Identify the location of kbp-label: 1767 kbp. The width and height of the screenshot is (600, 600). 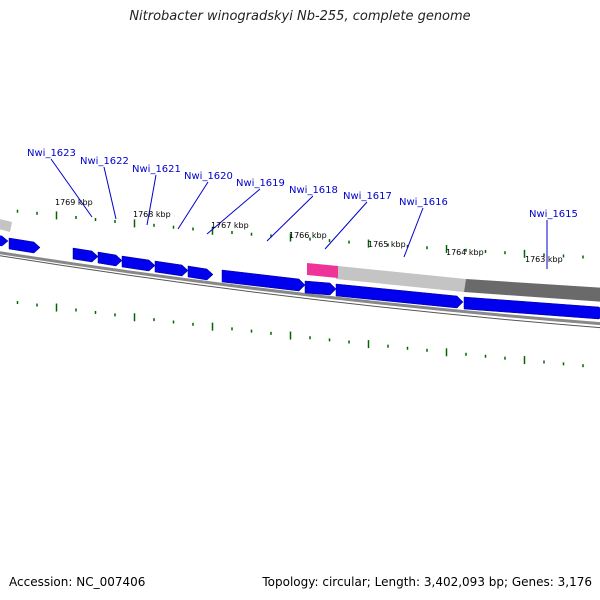
(230, 225).